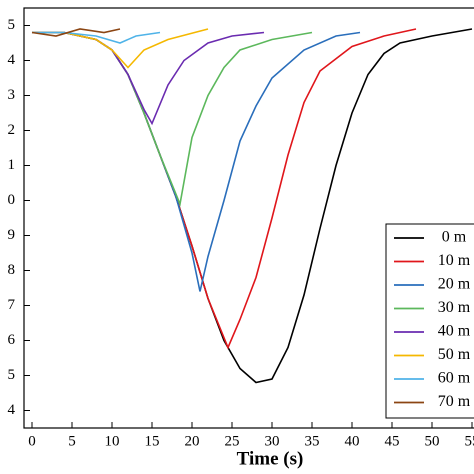 Image resolution: width=474 pixels, height=474 pixels. Describe the element at coordinates (429, 321) in the screenshot. I see `legend-box` at that location.